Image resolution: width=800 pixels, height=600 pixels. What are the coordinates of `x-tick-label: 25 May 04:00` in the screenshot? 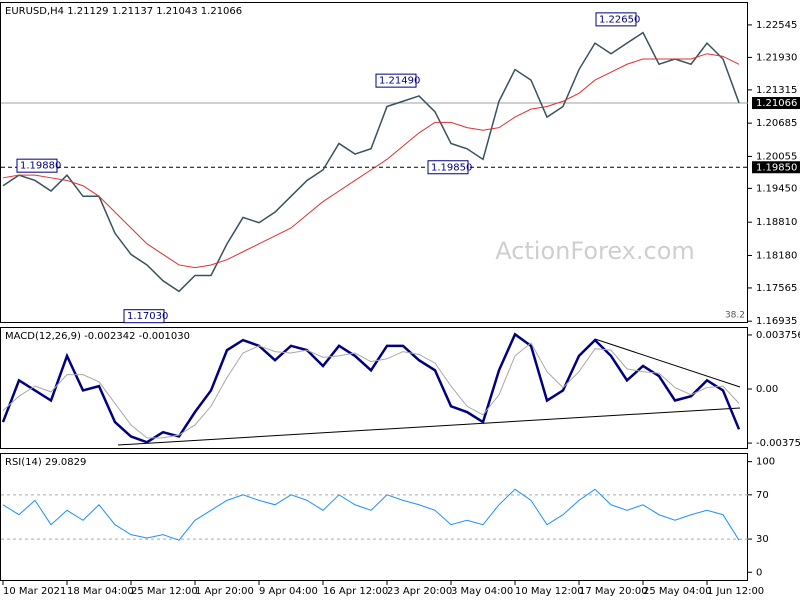 It's located at (677, 591).